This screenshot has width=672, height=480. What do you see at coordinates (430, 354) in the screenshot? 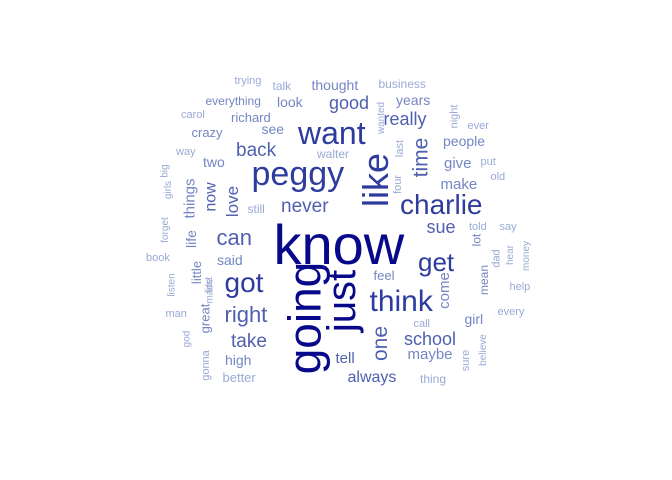
I see `cloud-word-maybe: maybe` at bounding box center [430, 354].